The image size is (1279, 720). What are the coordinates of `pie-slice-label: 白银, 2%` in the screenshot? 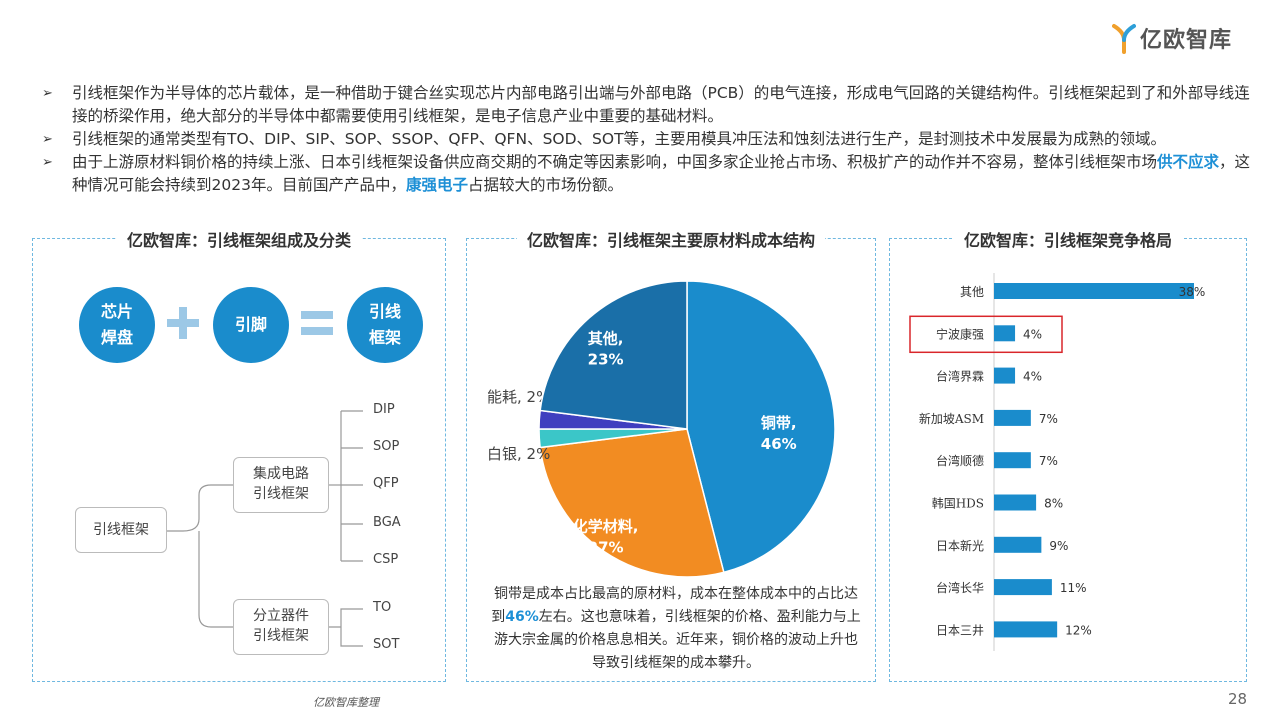 It's located at (518, 454).